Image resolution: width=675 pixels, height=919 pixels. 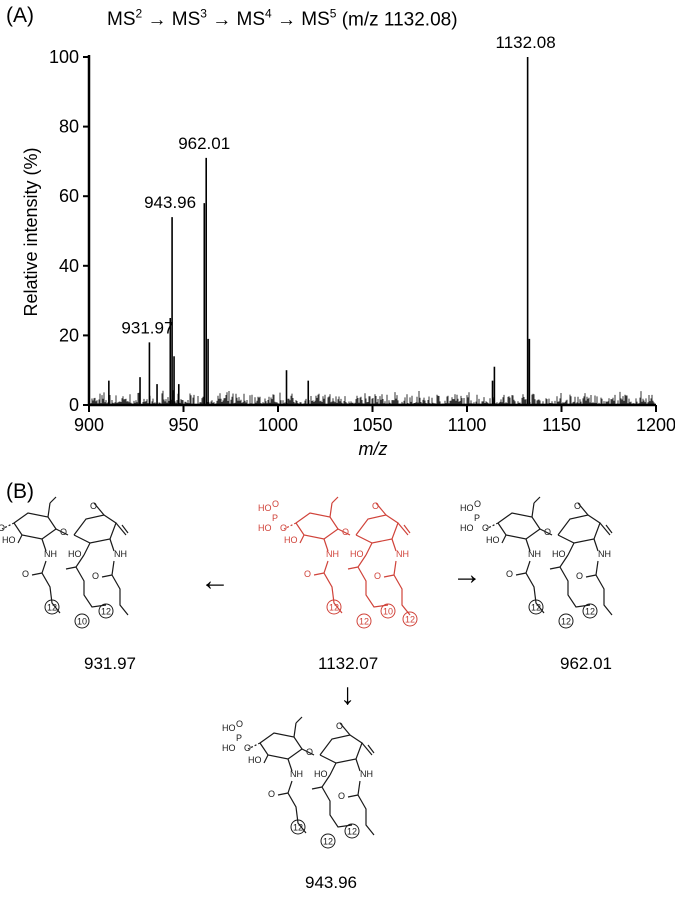 I want to click on mass-label-center: 1132.07, so click(x=348, y=663).